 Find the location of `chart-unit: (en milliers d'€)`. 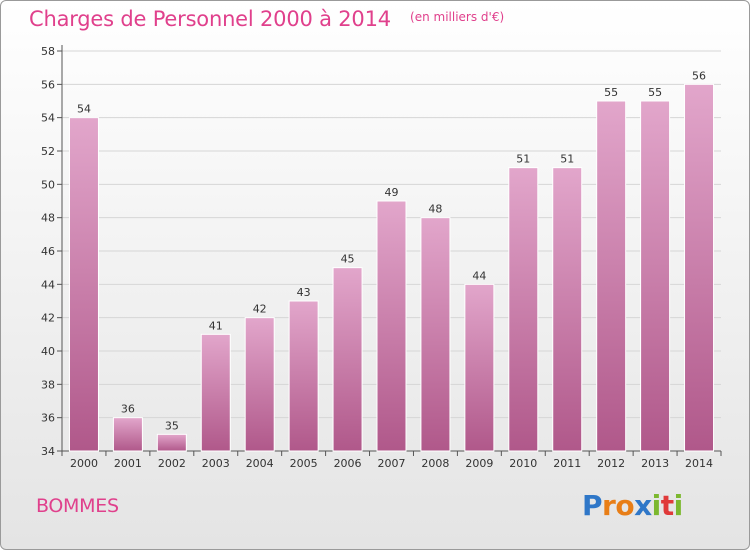

chart-unit: (en milliers d'€) is located at coordinates (457, 17).